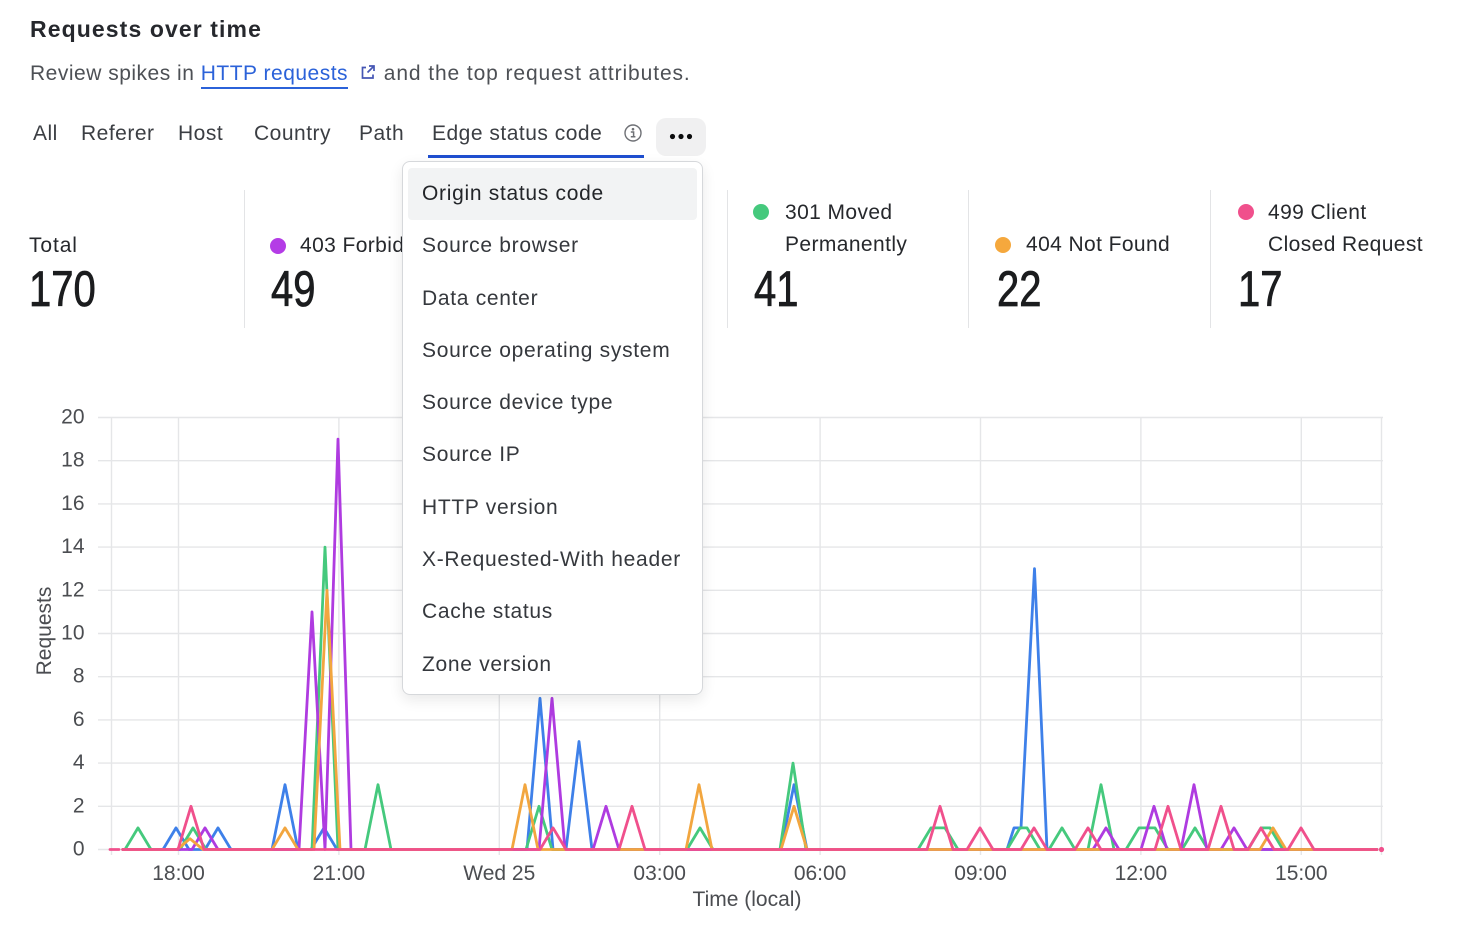 This screenshot has width=1458, height=940. Describe the element at coordinates (72, 589) in the screenshot. I see `svg-text: 12` at that location.